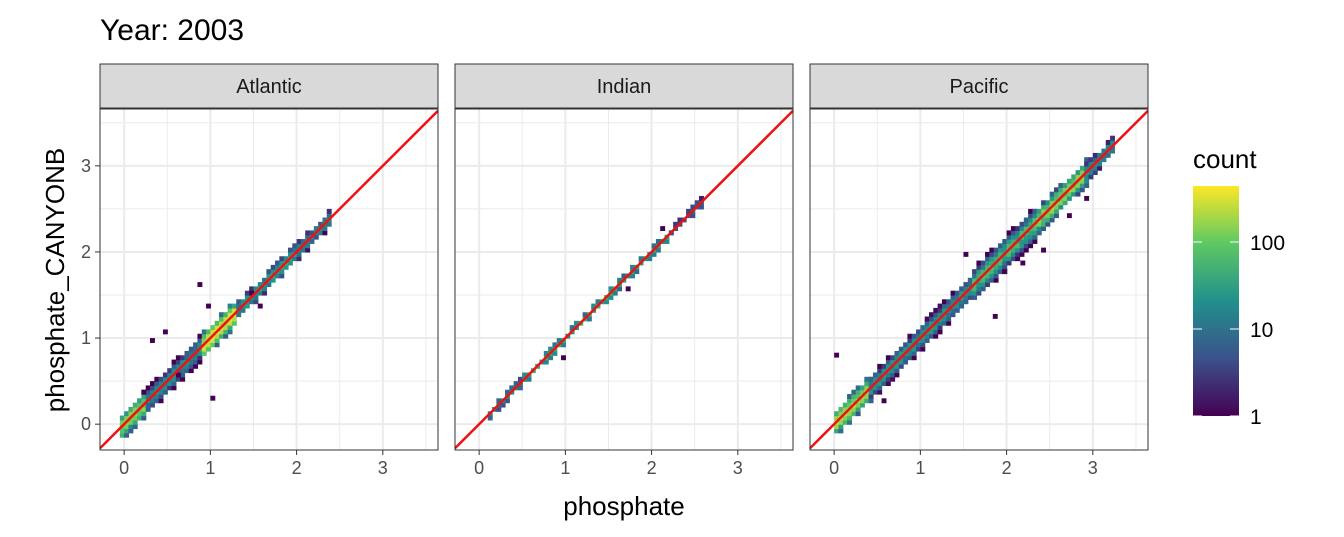 The width and height of the screenshot is (1344, 537). I want to click on x-tick-label: 2, so click(1007, 468).